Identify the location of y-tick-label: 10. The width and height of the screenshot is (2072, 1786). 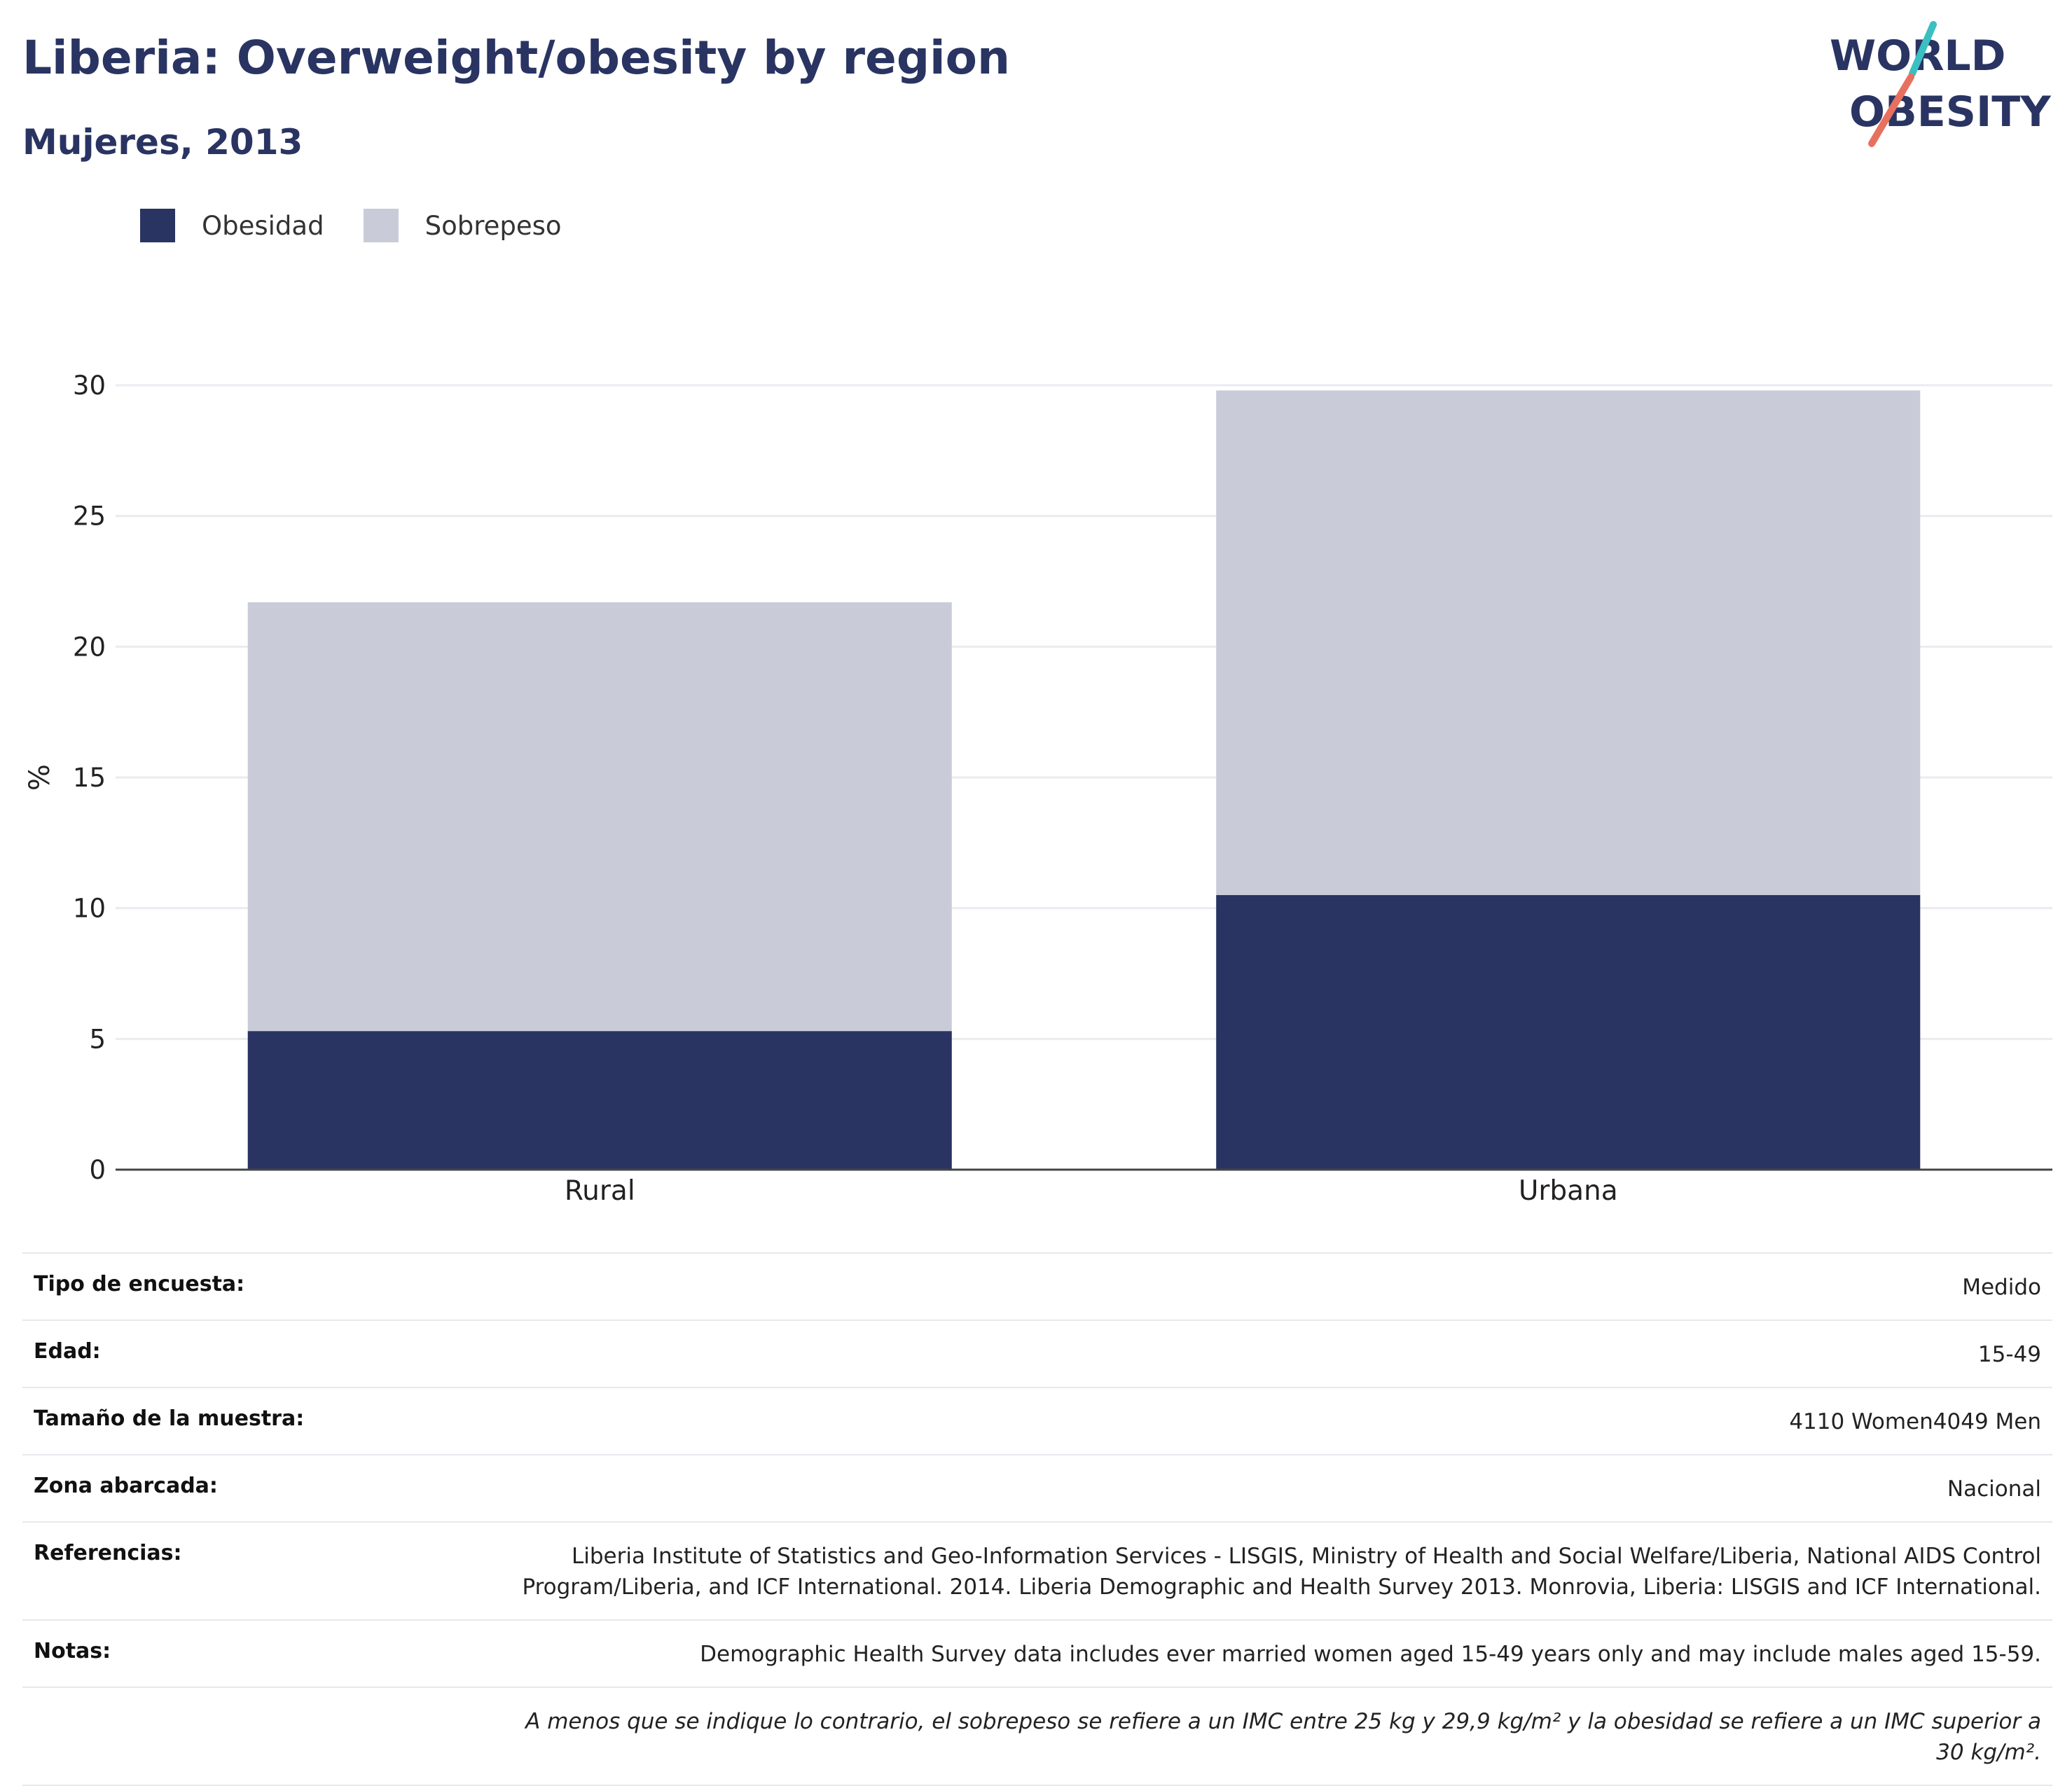
(90, 909).